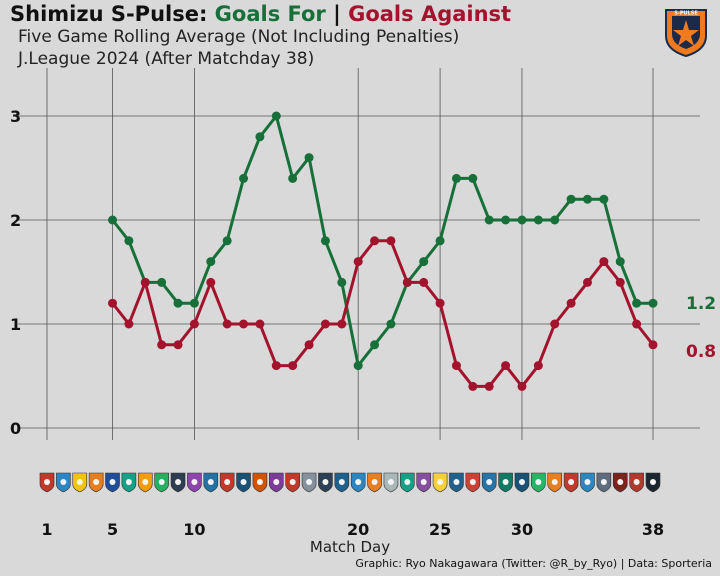 The height and width of the screenshot is (576, 720). What do you see at coordinates (701, 304) in the screenshot?
I see `goals-for-end-label: 1.2` at bounding box center [701, 304].